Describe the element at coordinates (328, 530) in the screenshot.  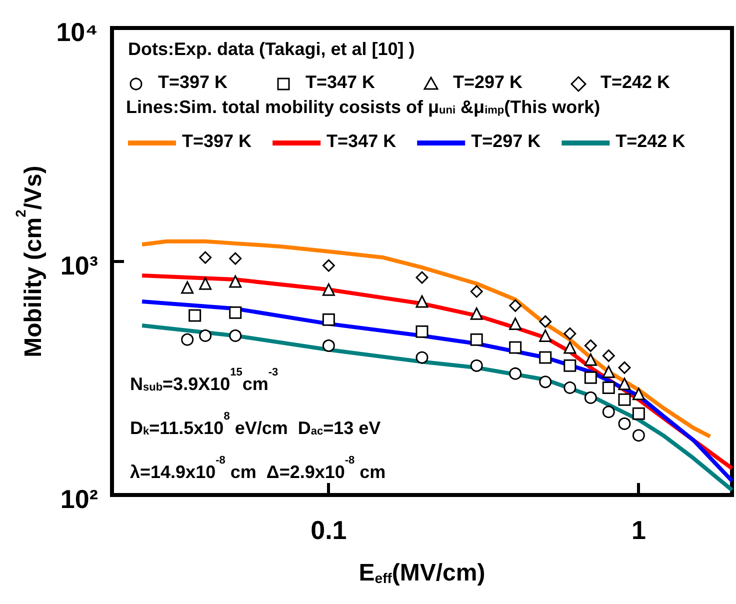
I see `x-tick-label: 0.1` at that location.